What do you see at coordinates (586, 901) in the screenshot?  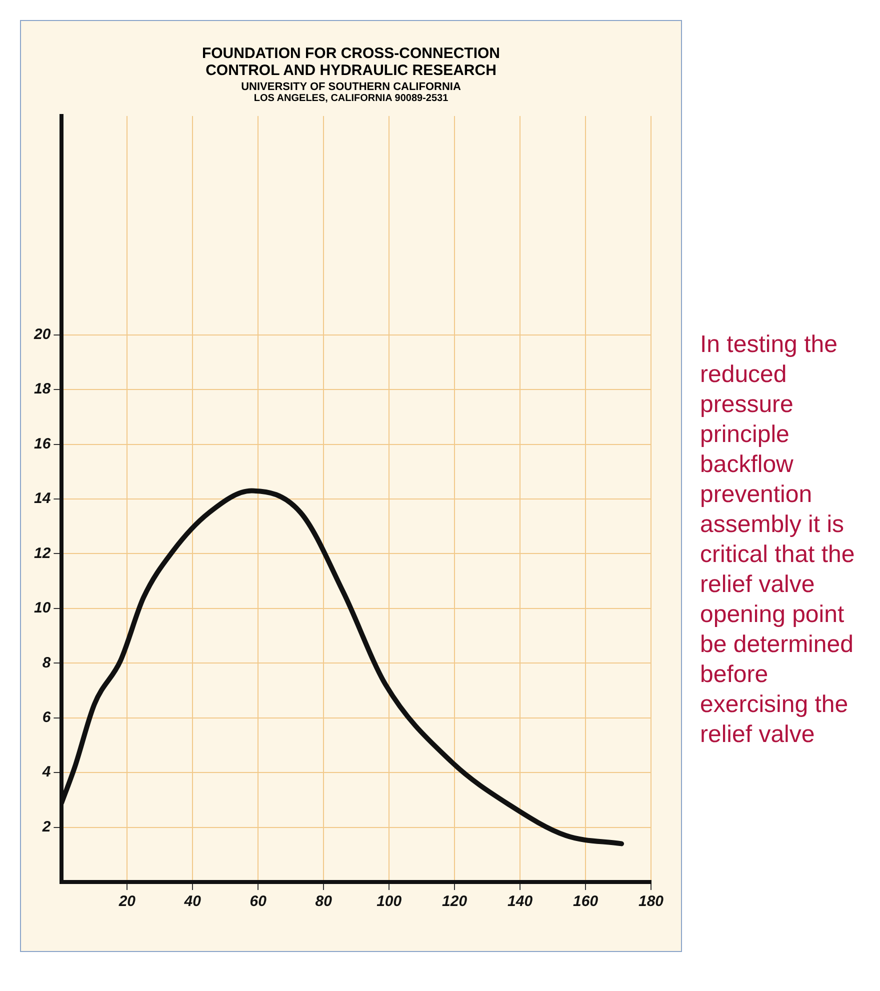 I see `x-tick-label: 160` at bounding box center [586, 901].